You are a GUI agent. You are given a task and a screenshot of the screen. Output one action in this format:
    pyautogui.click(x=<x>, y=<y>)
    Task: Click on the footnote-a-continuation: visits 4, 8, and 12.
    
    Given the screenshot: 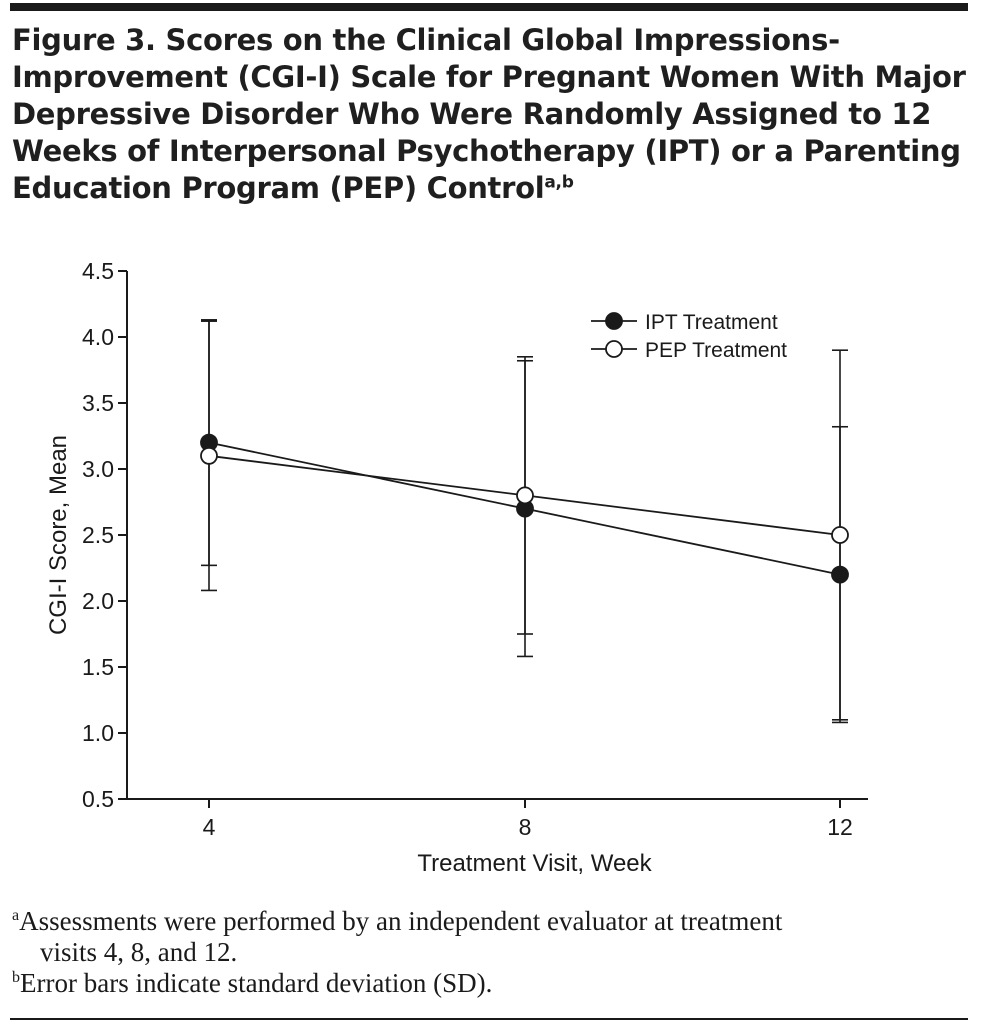 What is the action you would take?
    pyautogui.click(x=139, y=952)
    